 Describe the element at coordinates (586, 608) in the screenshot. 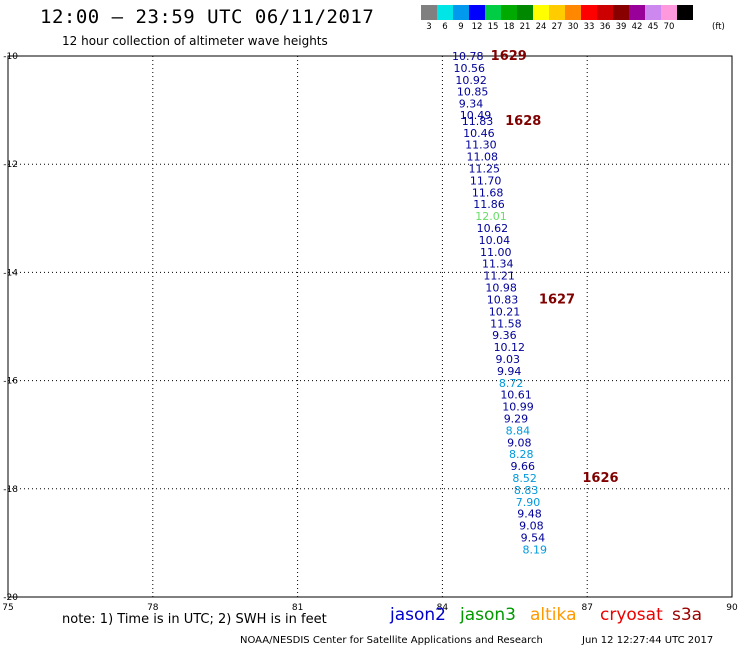

I see `x-tick-label: 87` at that location.